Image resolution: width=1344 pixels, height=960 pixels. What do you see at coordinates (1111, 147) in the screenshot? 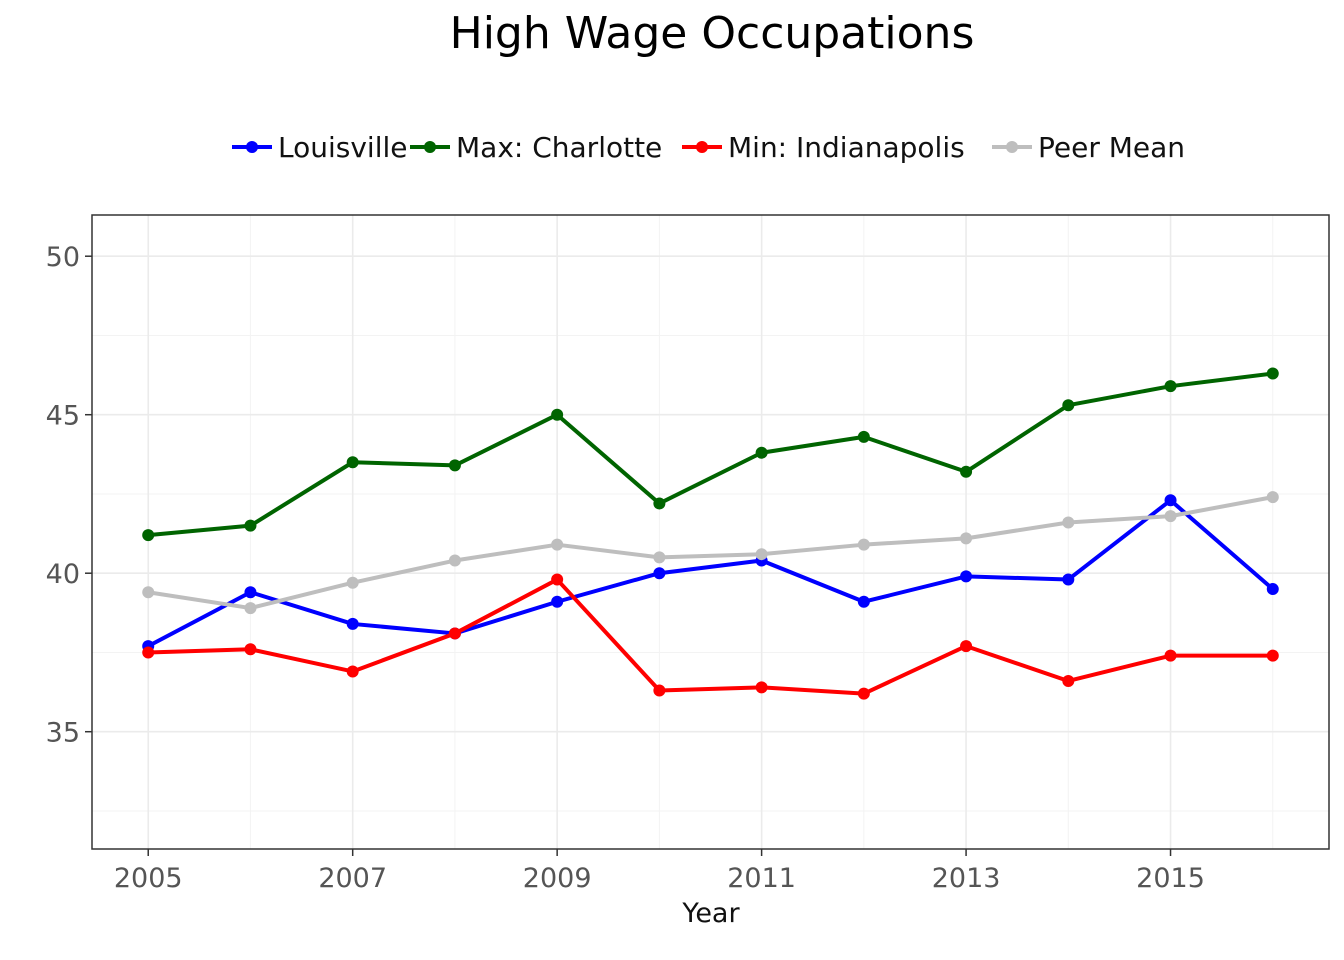
I see `legend-label: Peer Mean` at bounding box center [1111, 147].